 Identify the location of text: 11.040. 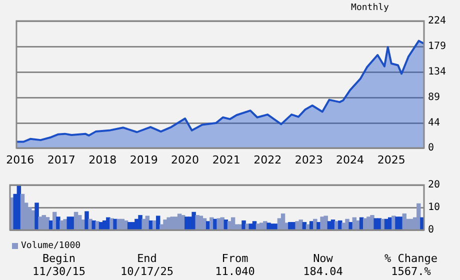
(235, 271).